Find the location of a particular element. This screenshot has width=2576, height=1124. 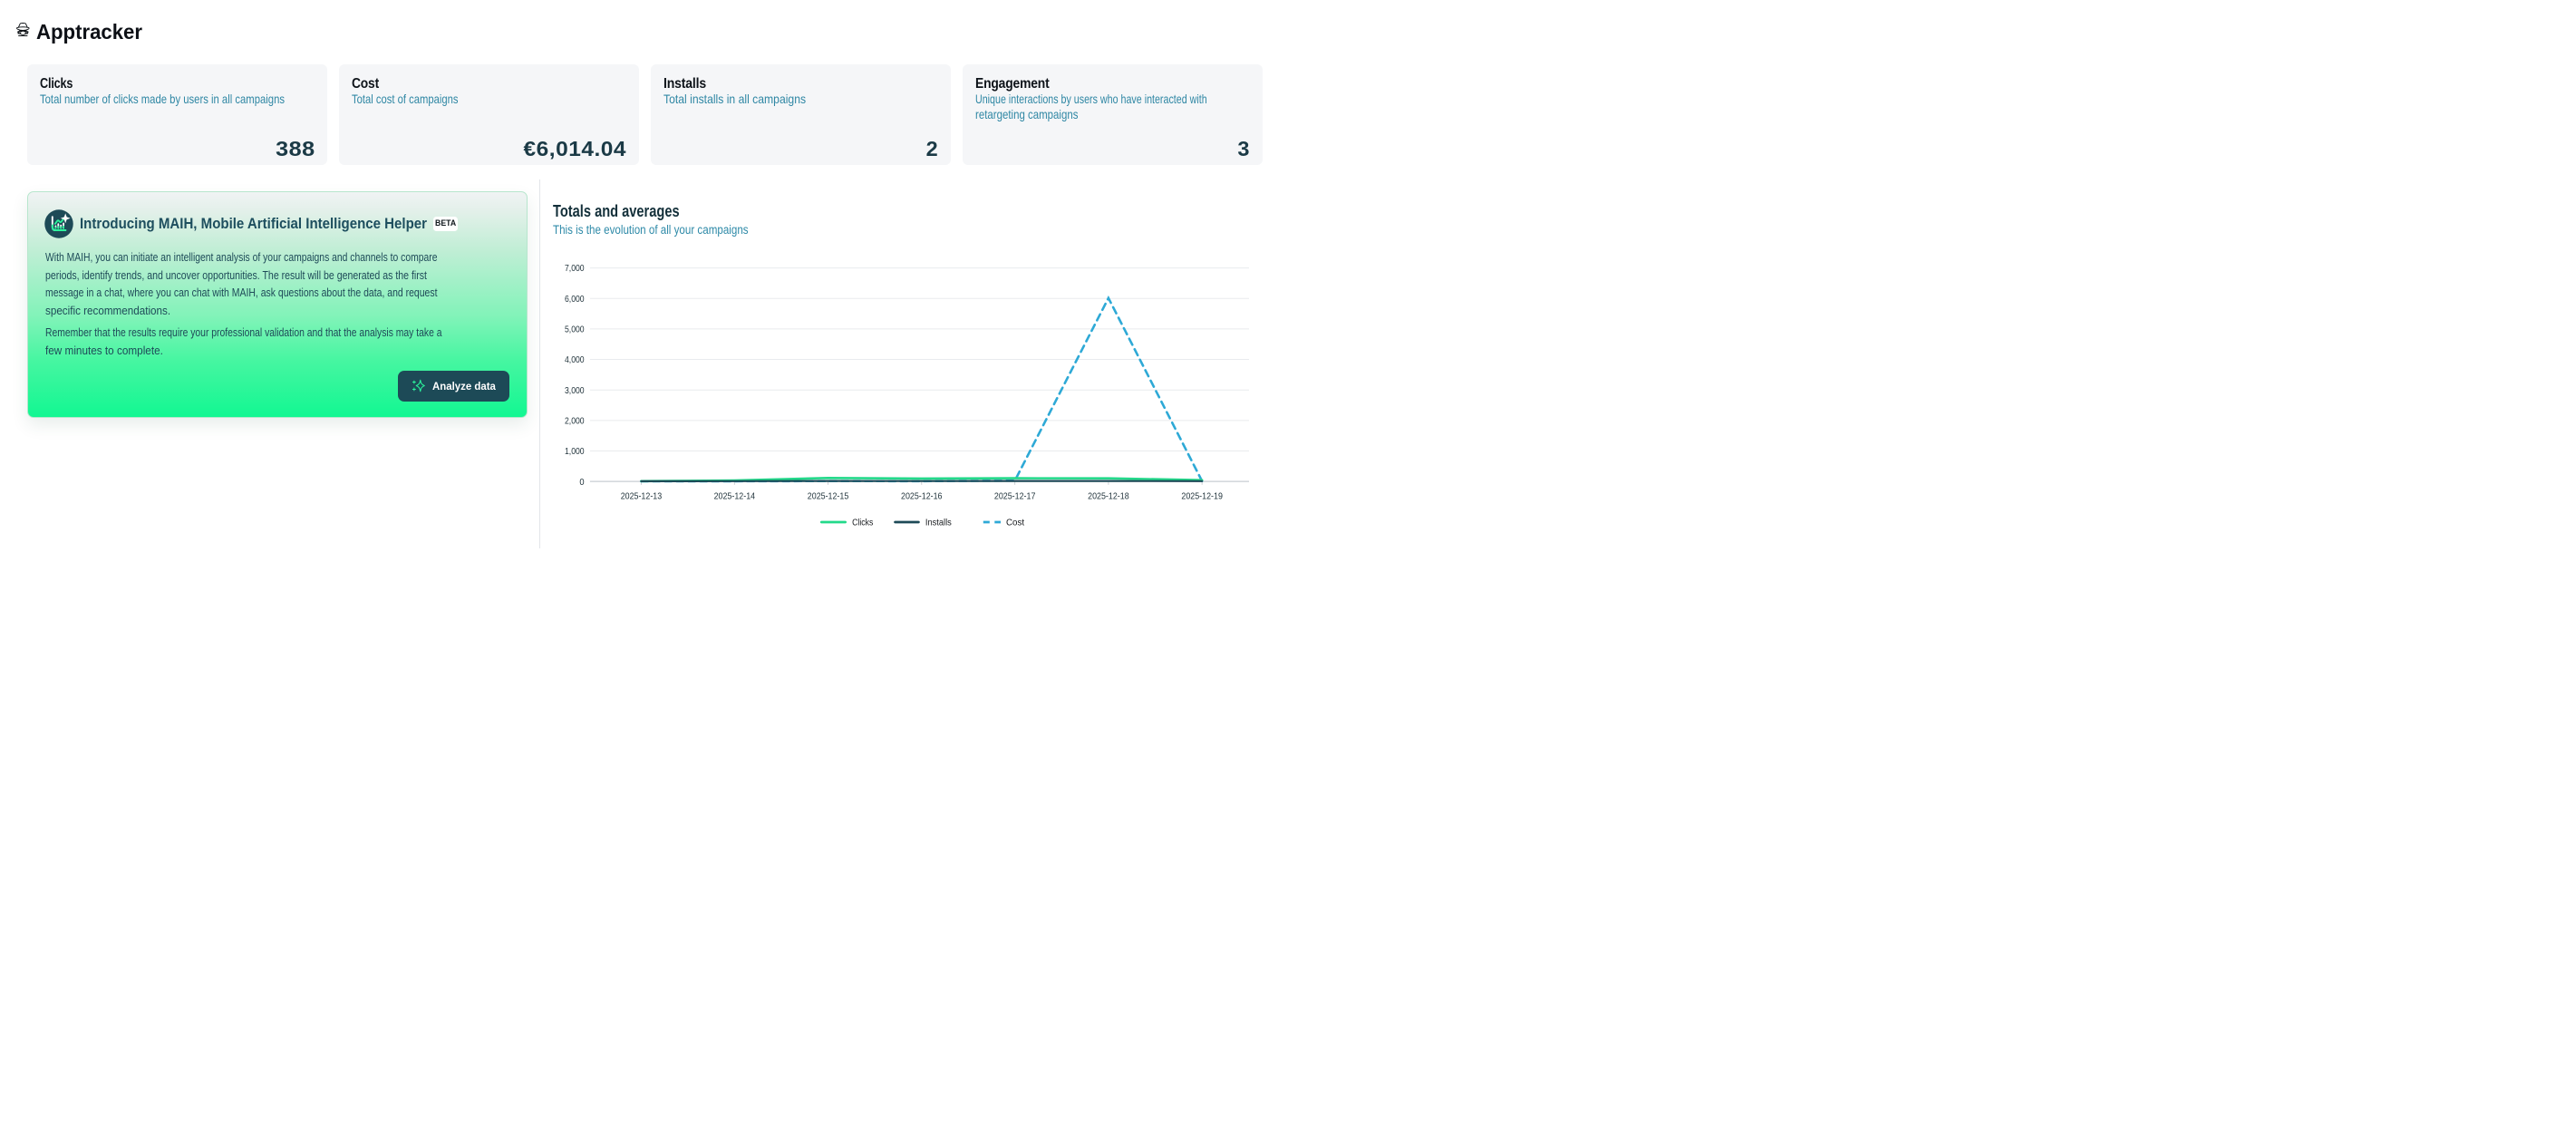

svg-text: 5,000 is located at coordinates (575, 330).